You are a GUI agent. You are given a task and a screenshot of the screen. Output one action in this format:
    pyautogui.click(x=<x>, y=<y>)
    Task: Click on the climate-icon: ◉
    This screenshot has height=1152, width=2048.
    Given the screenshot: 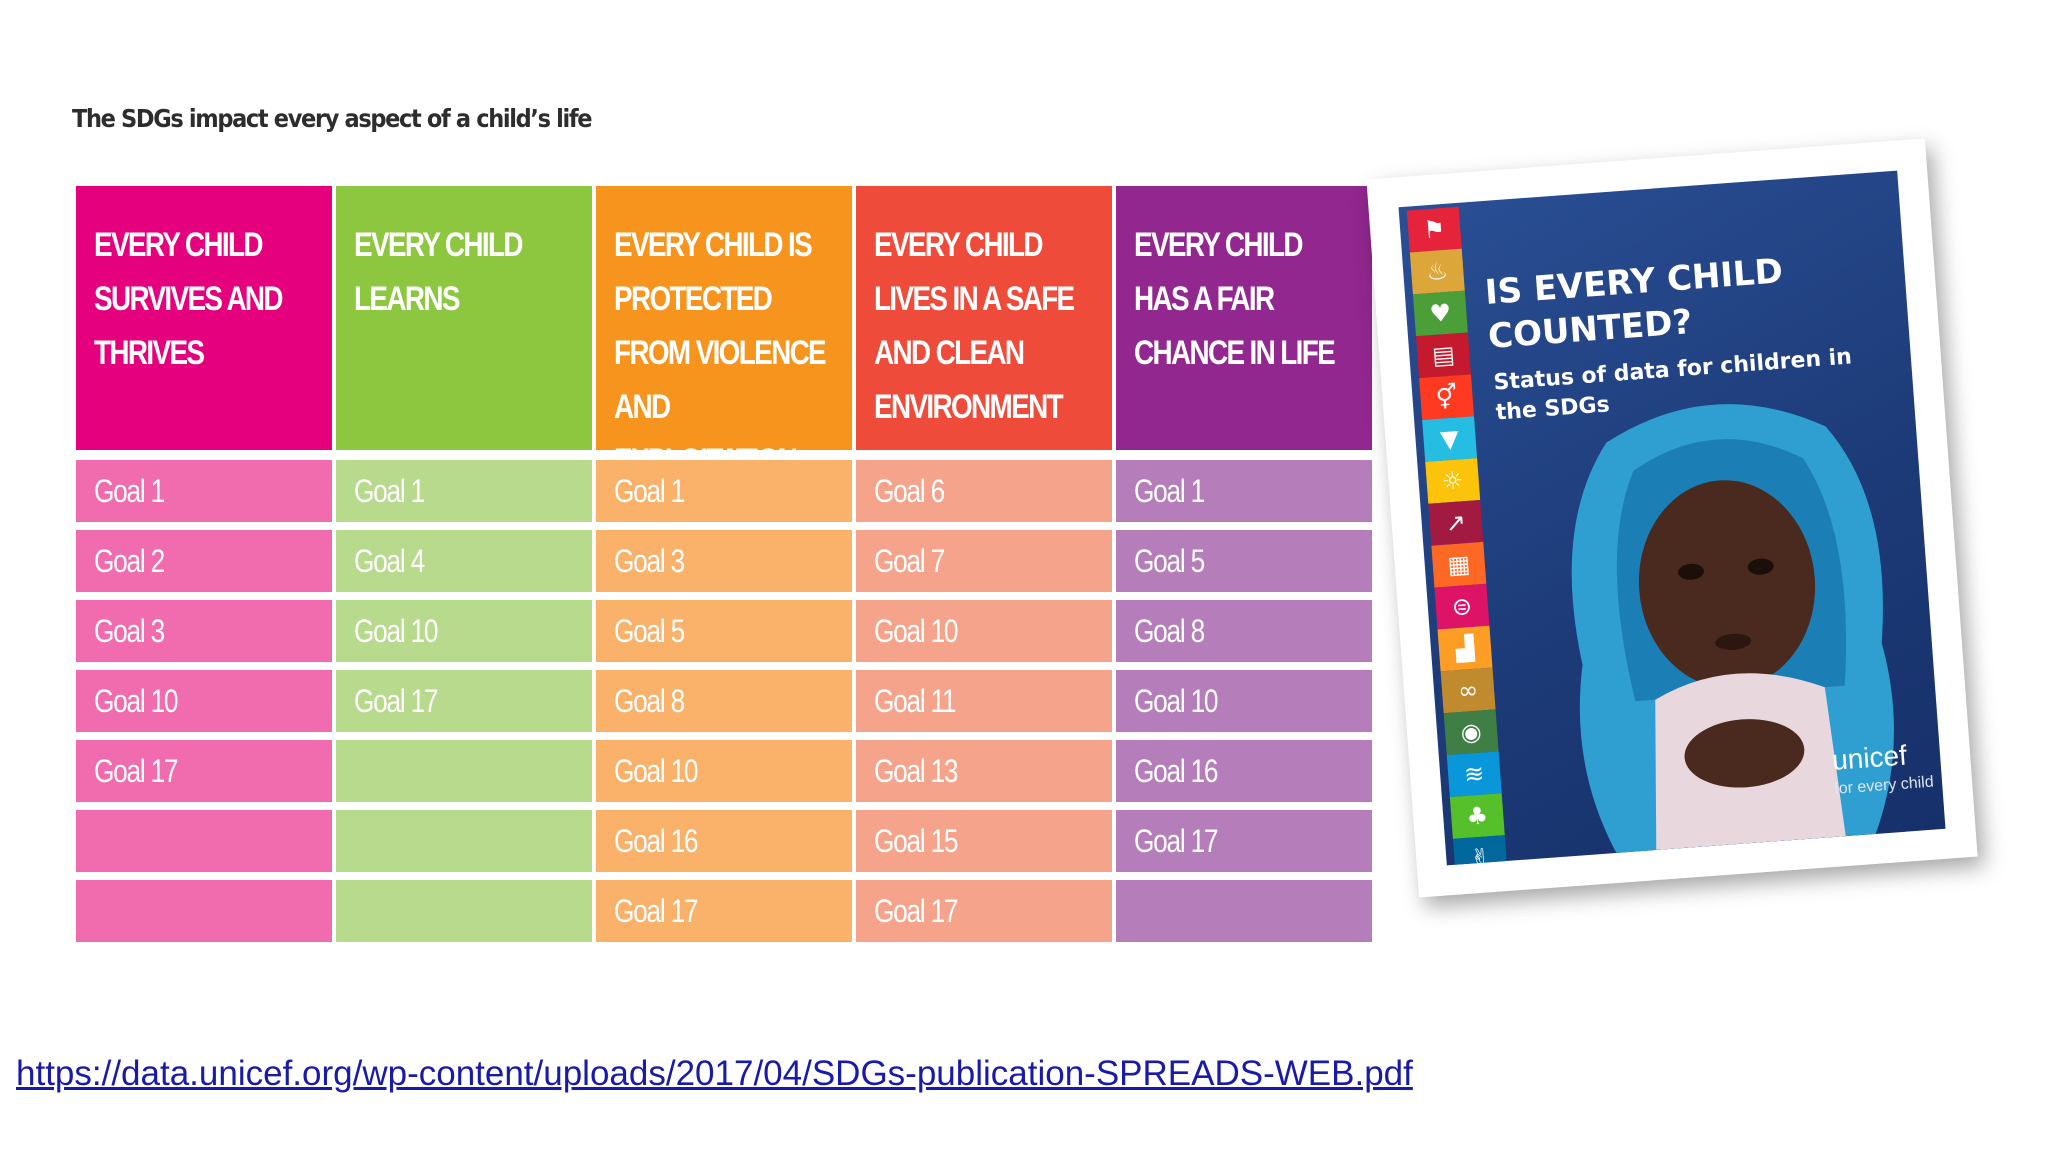 What is the action you would take?
    pyautogui.click(x=1471, y=732)
    